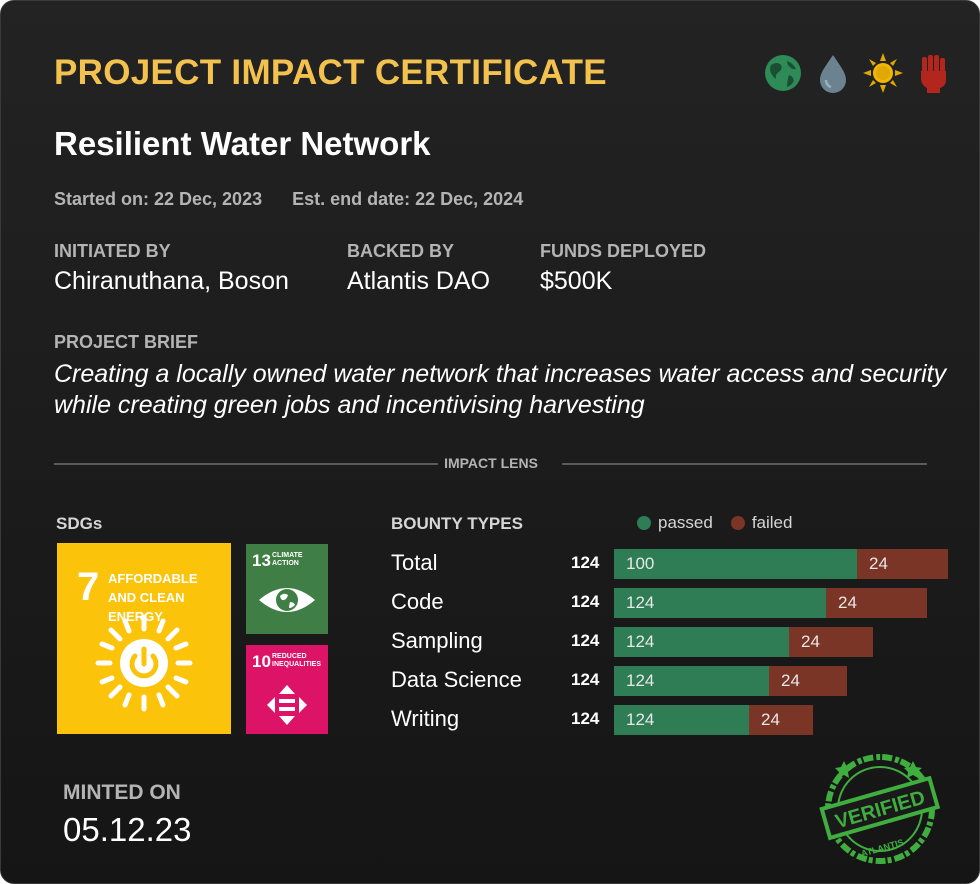 Image resolution: width=980 pixels, height=884 pixels. Describe the element at coordinates (414, 562) in the screenshot. I see `bounty-row-name: Total` at that location.